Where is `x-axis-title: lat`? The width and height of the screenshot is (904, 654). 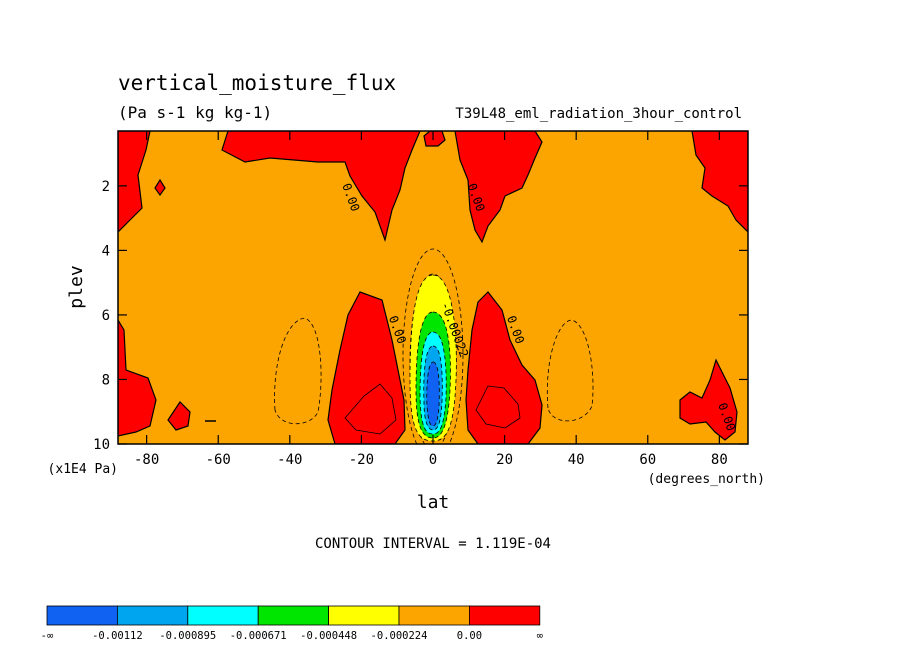 x-axis-title: lat is located at coordinates (433, 502).